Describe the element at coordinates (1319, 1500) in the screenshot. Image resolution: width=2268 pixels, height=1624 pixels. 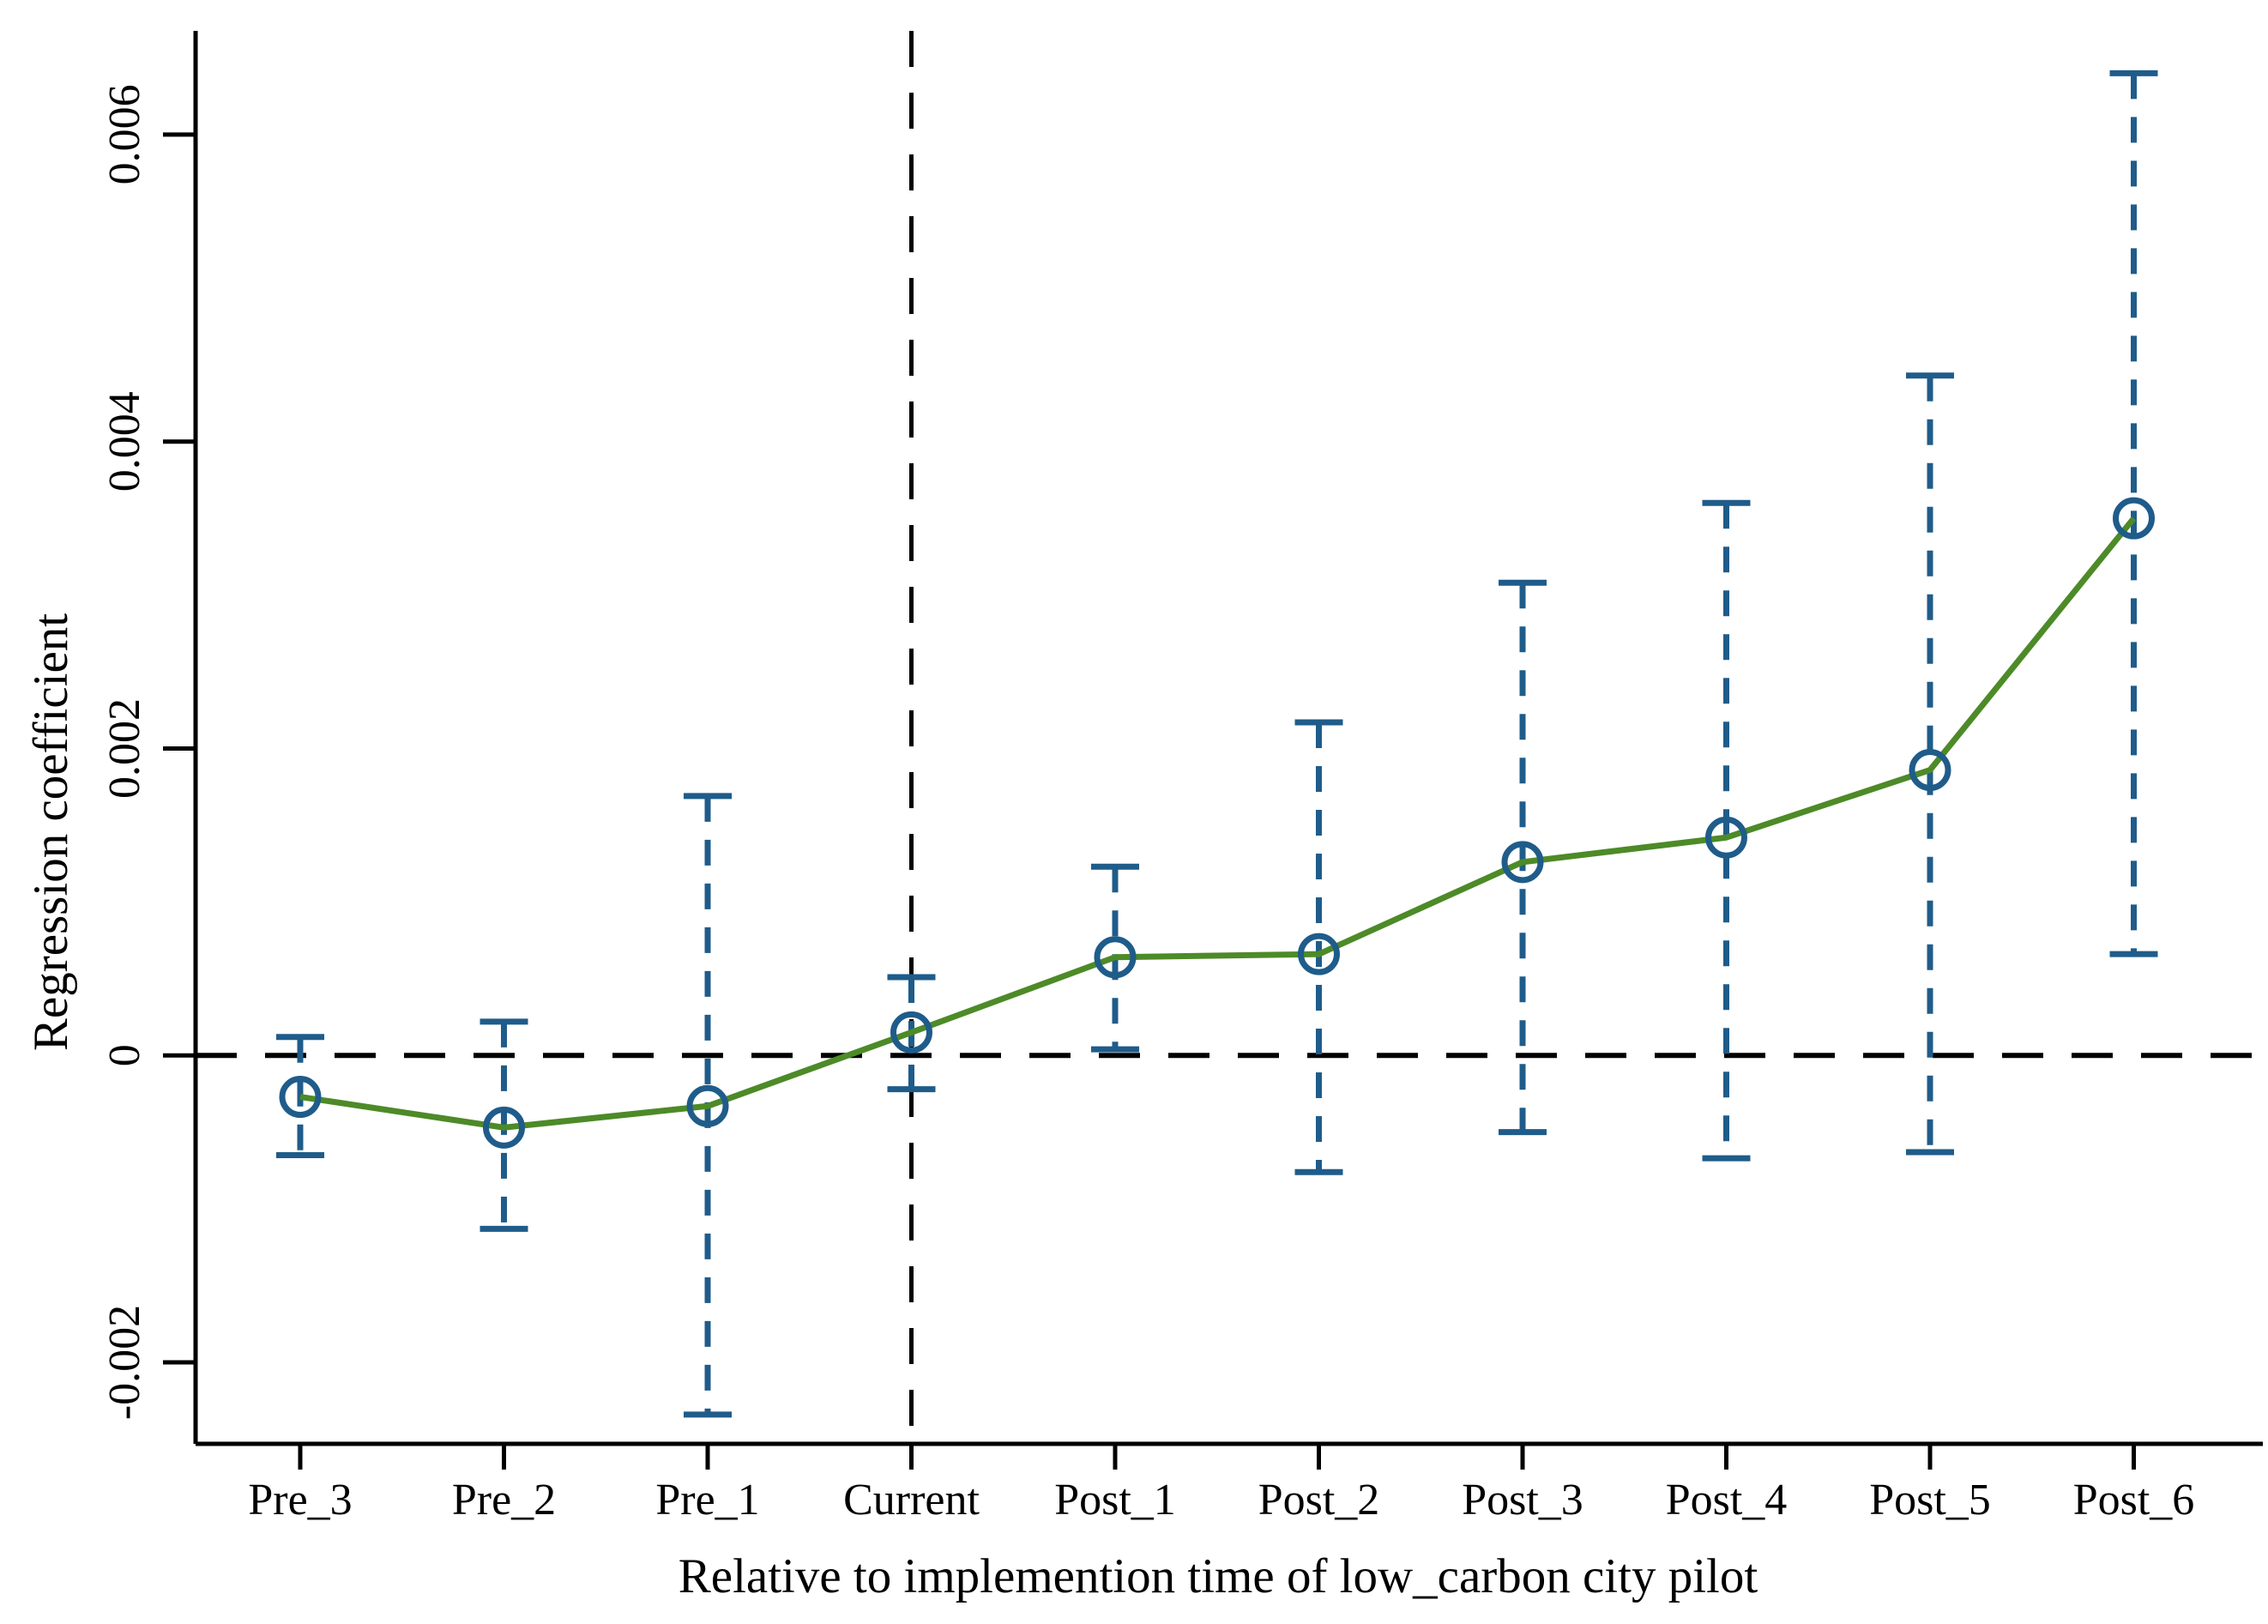
I see `x-tick-label: Post_2` at that location.